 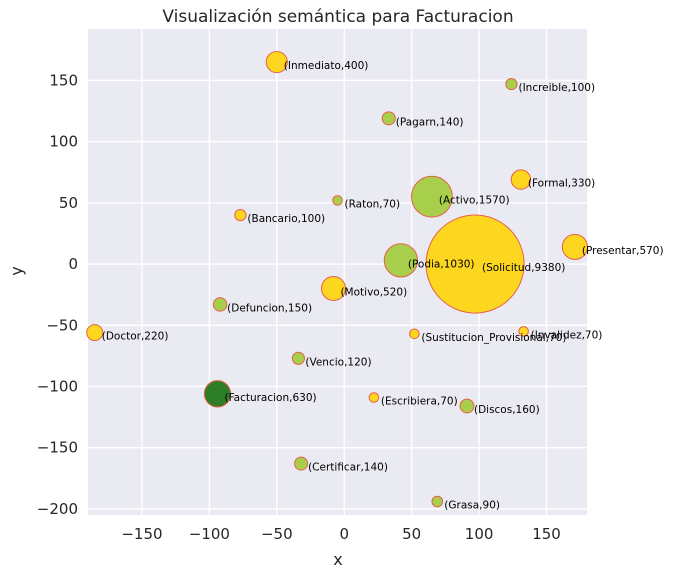 I want to click on y-tick-label: −200, so click(x=57, y=509).